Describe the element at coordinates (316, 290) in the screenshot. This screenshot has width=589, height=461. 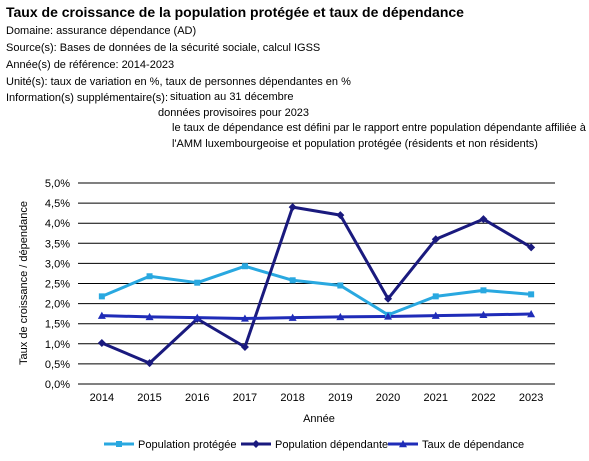
I see `series-line-square` at that location.